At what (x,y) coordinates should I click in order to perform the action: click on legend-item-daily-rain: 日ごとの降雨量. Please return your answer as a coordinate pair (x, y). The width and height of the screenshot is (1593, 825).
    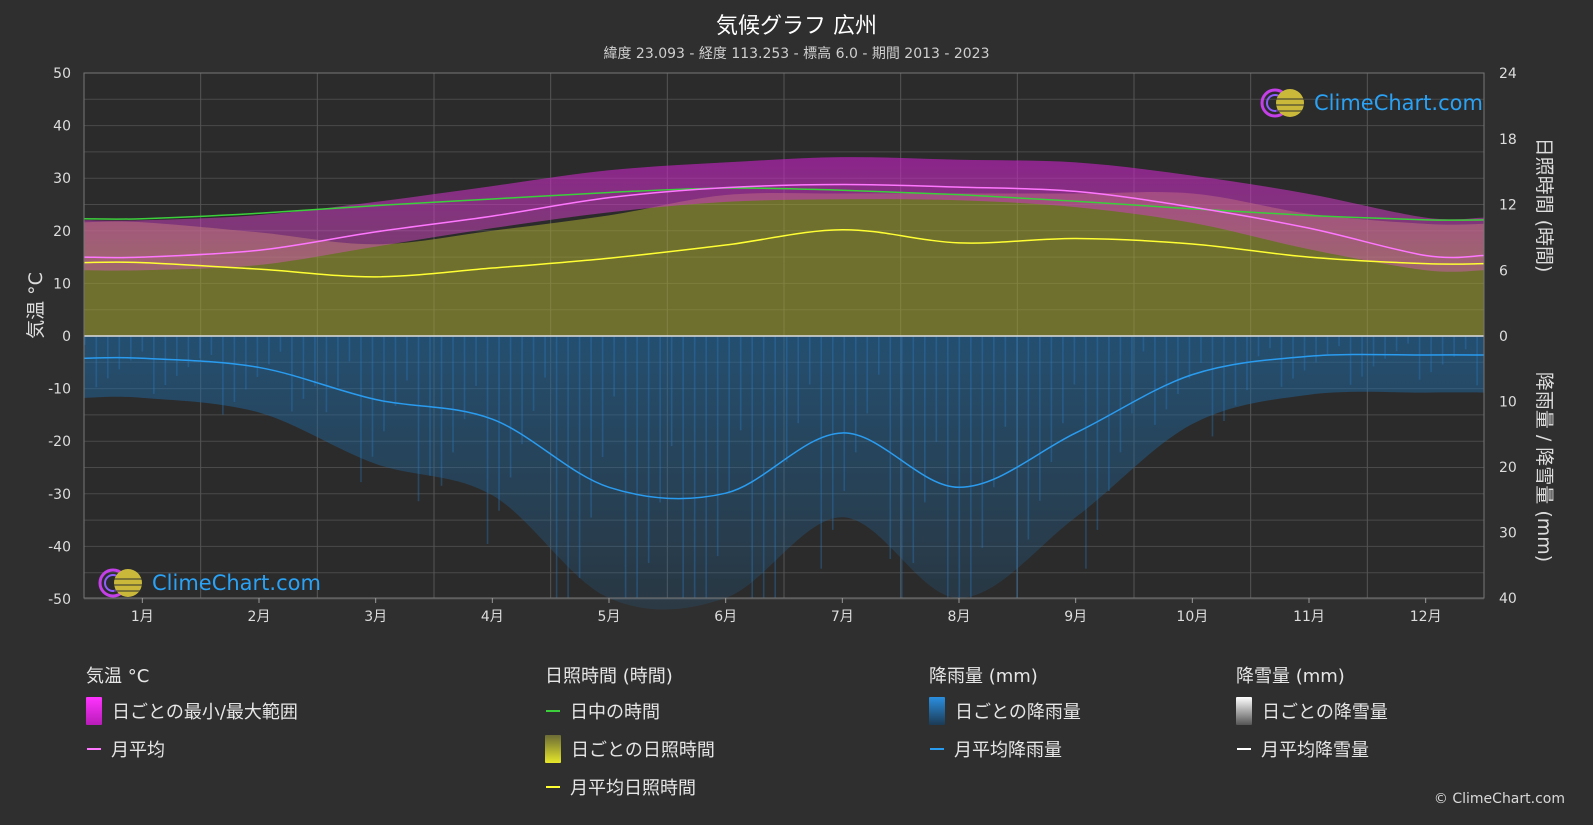
    Looking at the image, I should click on (1005, 711).